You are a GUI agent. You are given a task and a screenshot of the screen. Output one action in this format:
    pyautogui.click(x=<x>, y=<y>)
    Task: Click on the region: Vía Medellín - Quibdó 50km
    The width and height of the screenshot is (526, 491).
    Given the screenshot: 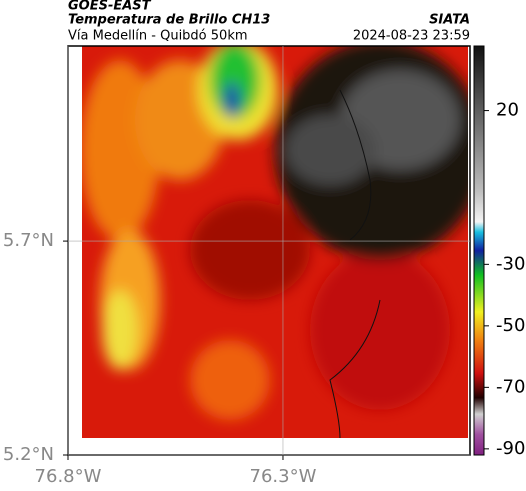 What is the action you would take?
    pyautogui.click(x=158, y=36)
    